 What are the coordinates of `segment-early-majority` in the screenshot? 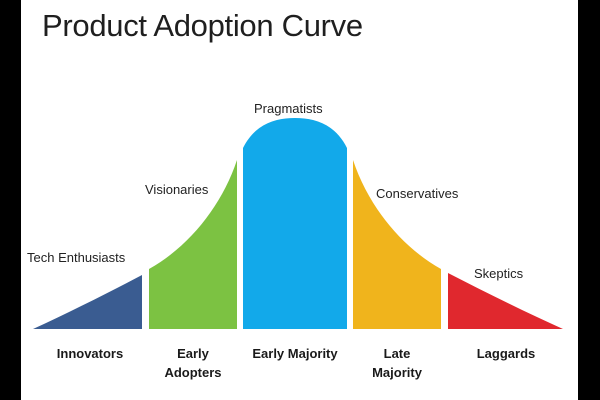 It's located at (295, 223).